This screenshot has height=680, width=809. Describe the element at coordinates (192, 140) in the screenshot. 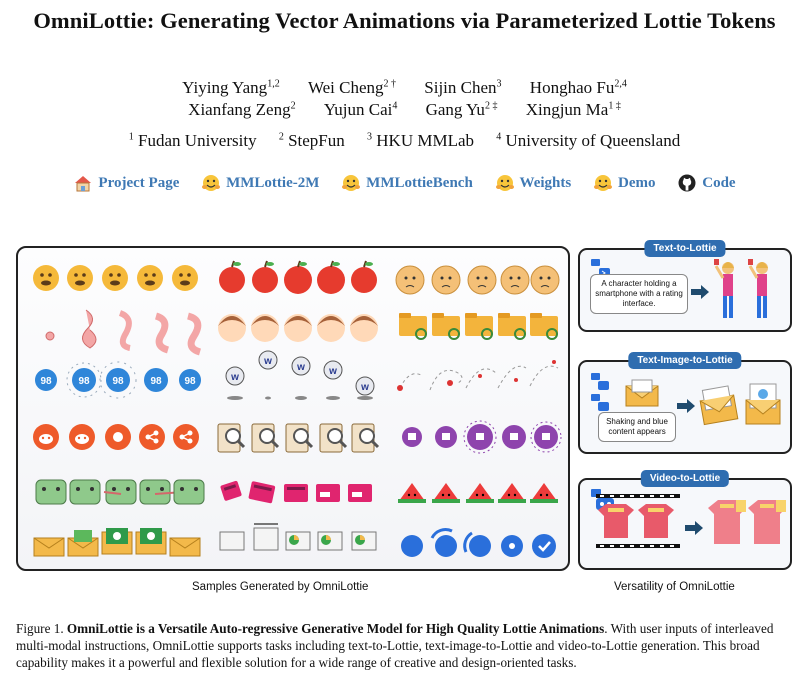

I see `affiliation: 1 Fudan University` at that location.